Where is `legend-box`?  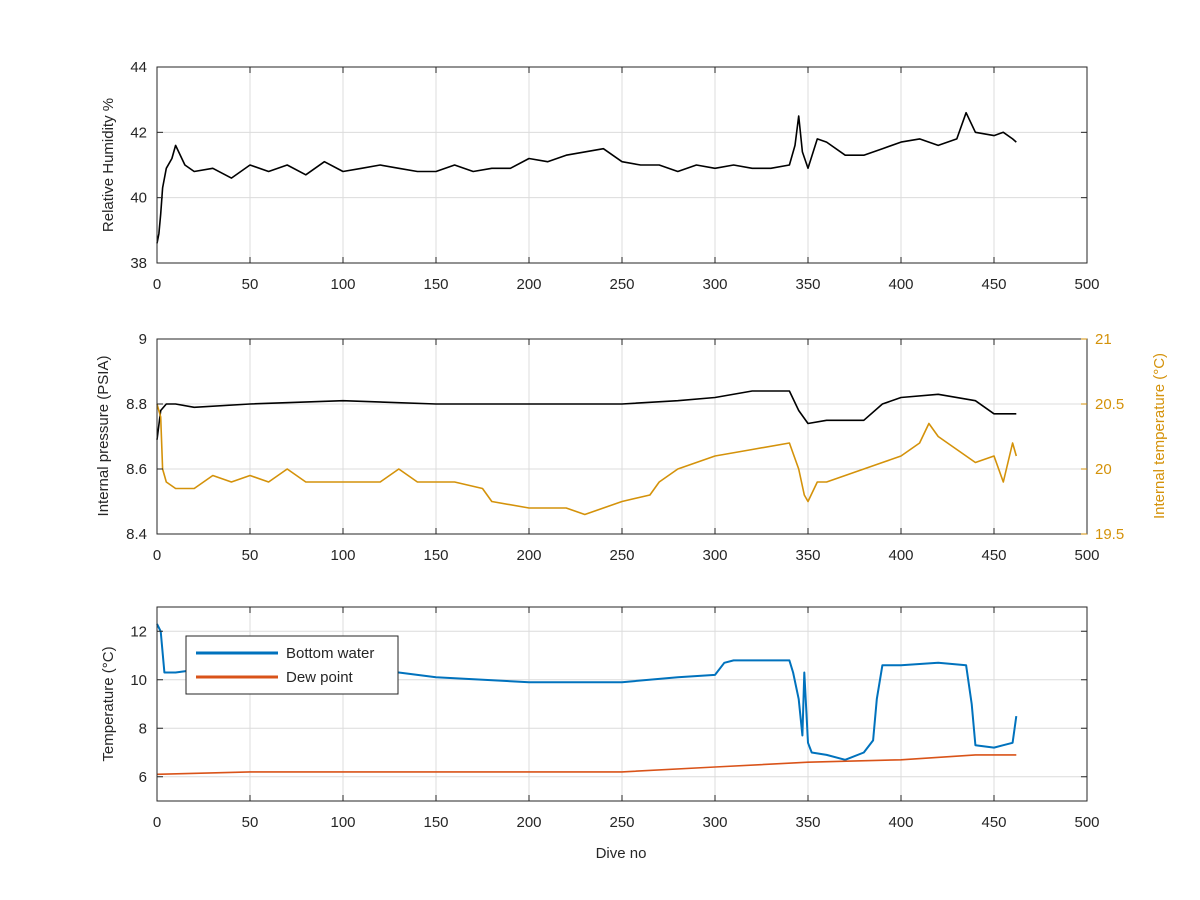 legend-box is located at coordinates (292, 665).